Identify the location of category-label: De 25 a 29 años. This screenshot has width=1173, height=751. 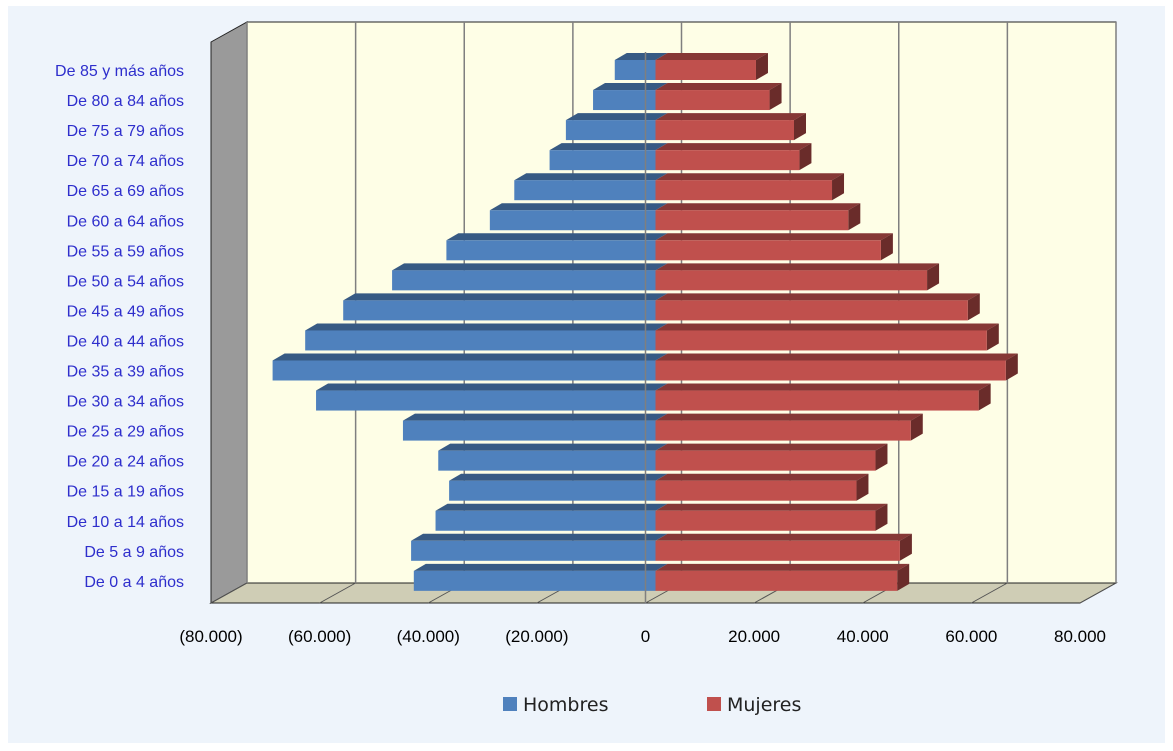
(125, 432).